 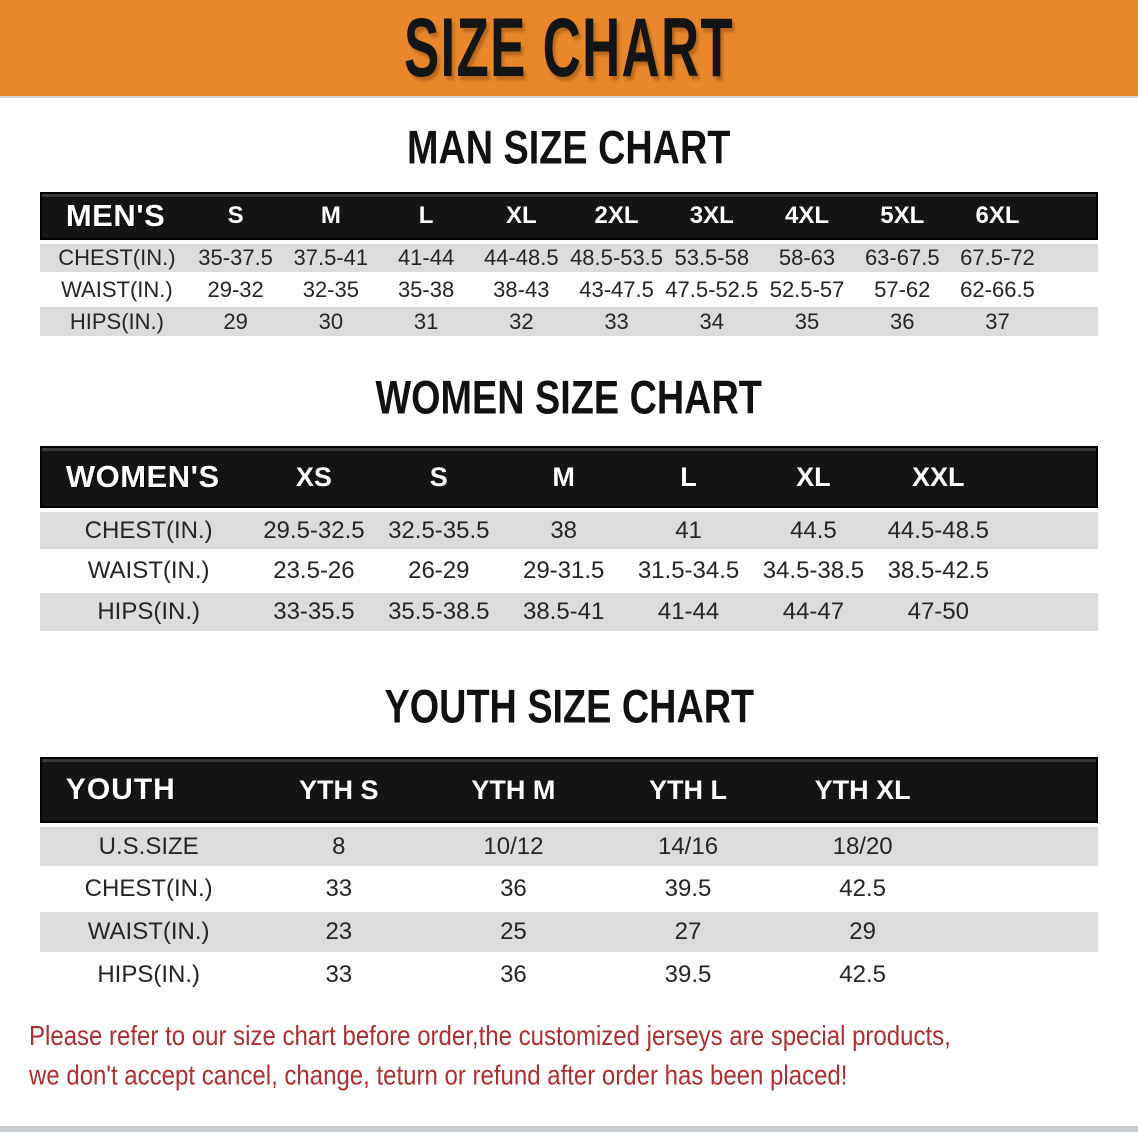 I want to click on size-cell: 35.5-38.5, so click(x=439, y=610).